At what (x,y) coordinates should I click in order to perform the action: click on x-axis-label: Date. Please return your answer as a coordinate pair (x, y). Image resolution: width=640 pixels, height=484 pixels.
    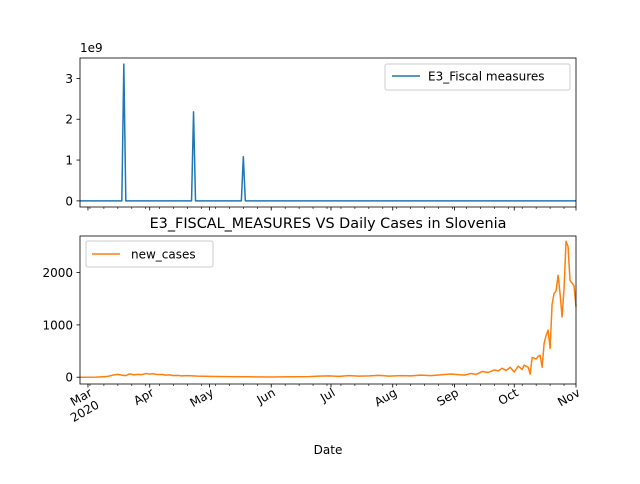
    Looking at the image, I should click on (328, 450).